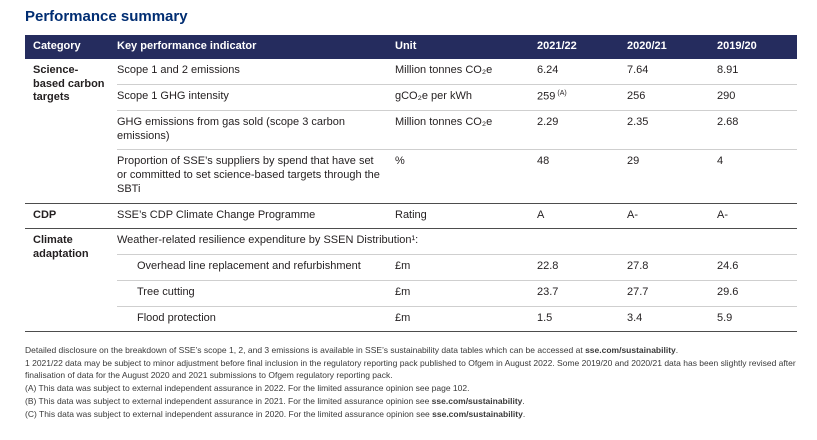 The image size is (817, 440). I want to click on value-cell: 7.64, so click(638, 69).